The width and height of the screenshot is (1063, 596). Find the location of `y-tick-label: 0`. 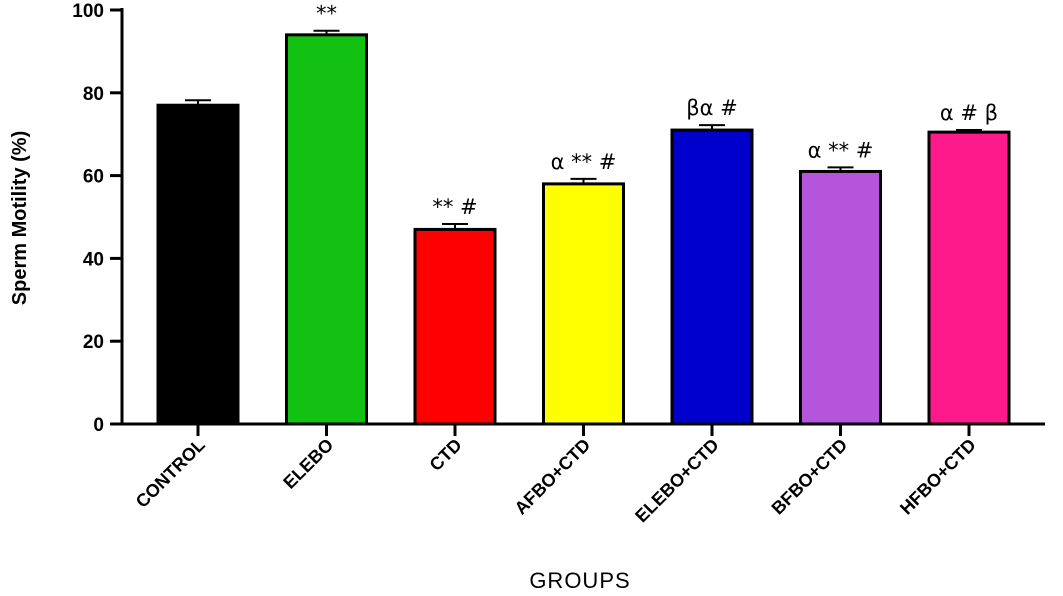

y-tick-label: 0 is located at coordinates (98, 425).